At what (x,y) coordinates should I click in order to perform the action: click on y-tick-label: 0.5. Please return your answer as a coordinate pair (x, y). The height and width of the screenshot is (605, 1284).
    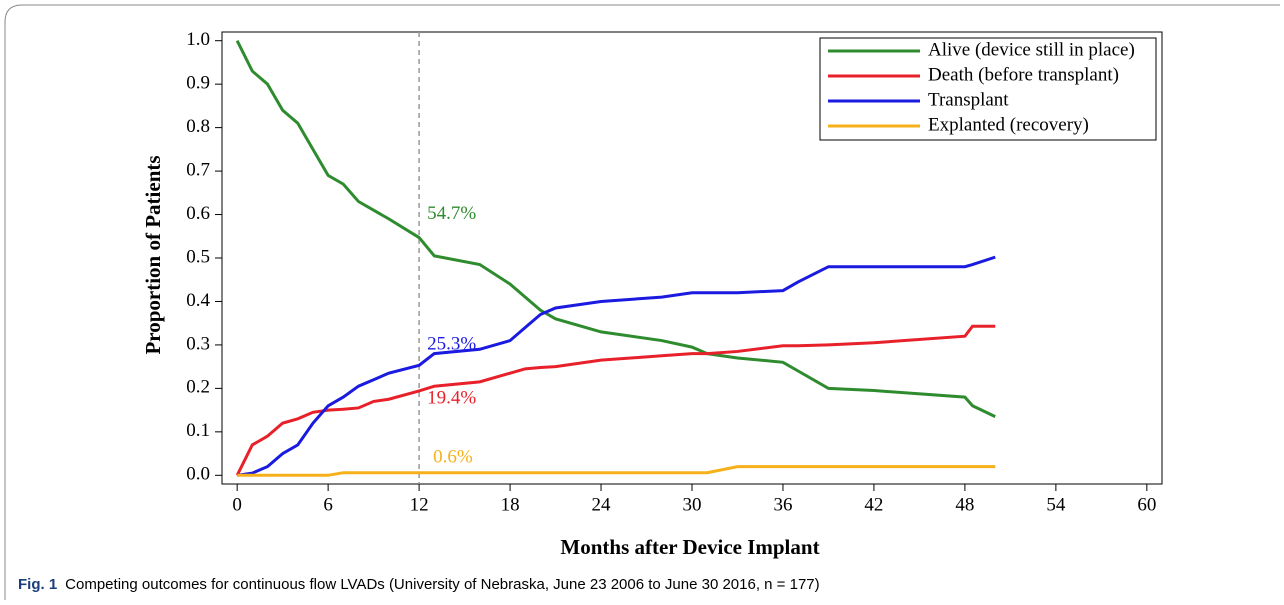
    Looking at the image, I should click on (198, 256).